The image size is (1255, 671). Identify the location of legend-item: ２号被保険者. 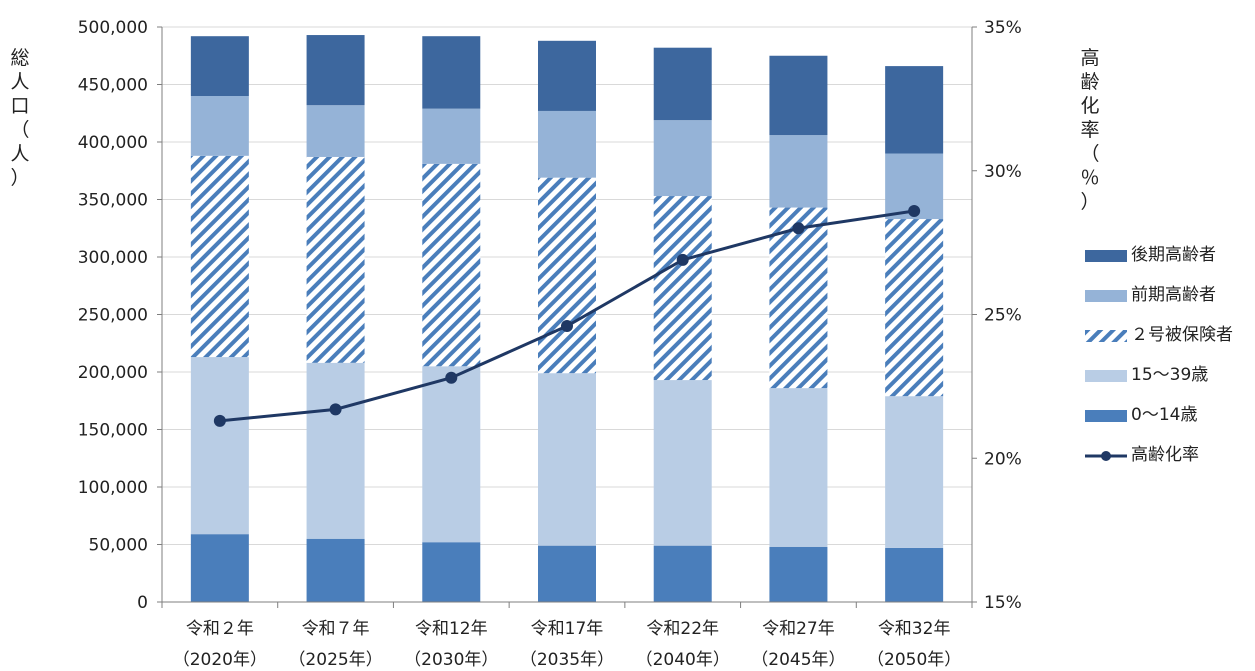
(1170, 334).